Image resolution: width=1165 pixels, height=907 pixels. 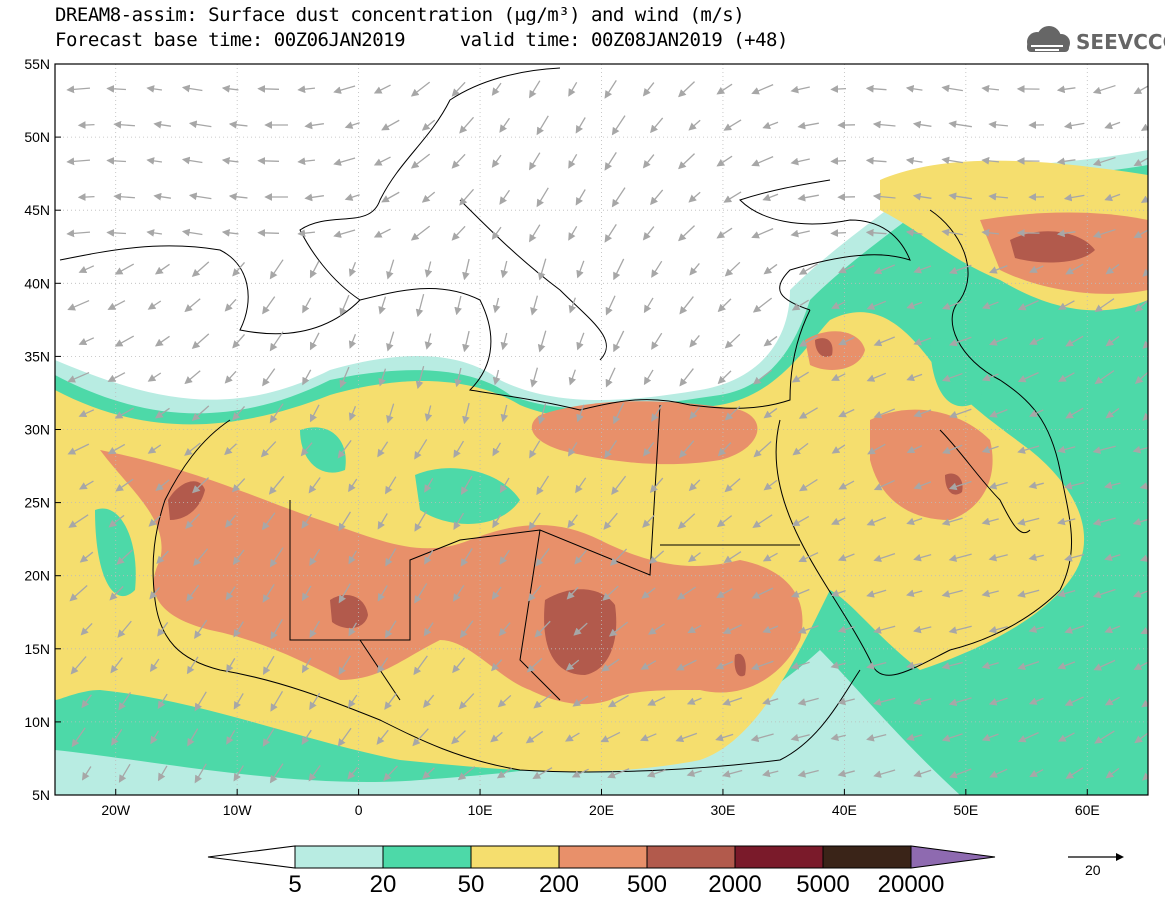 I want to click on lon-label: 30E, so click(x=722, y=810).